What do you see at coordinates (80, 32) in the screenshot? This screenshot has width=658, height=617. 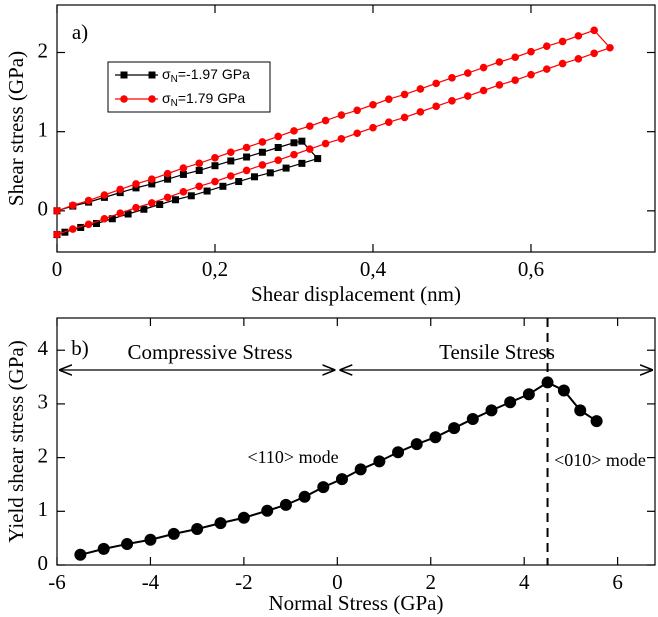 I see `panel-label: a)` at bounding box center [80, 32].